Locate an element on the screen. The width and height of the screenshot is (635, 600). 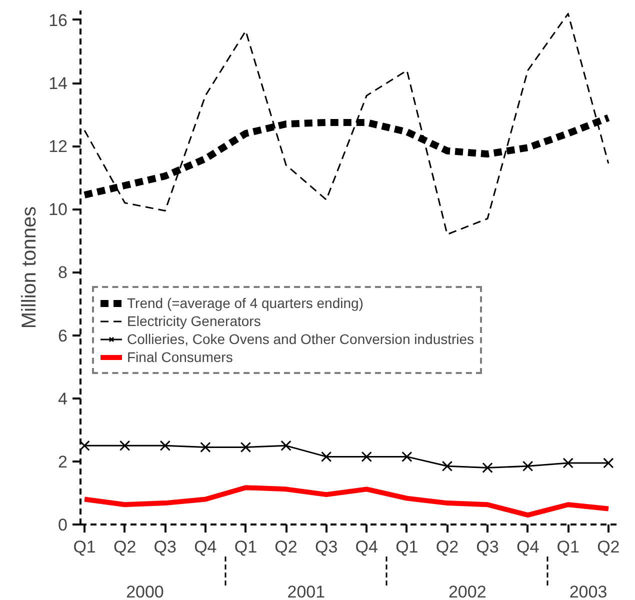
y-tick-label: 12 is located at coordinates (58, 146).